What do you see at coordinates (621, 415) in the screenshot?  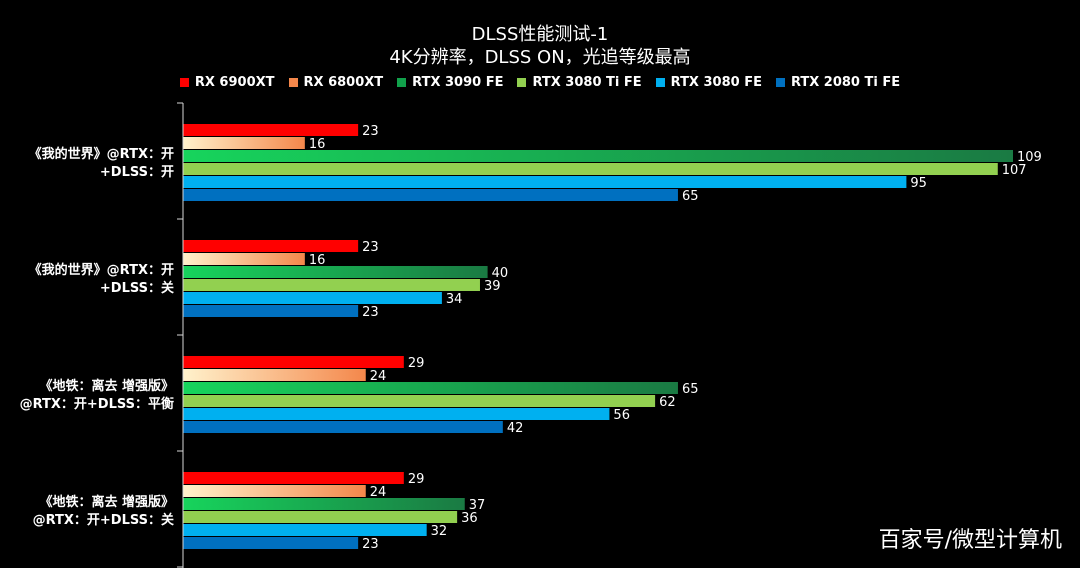 I see `data-label: 56` at bounding box center [621, 415].